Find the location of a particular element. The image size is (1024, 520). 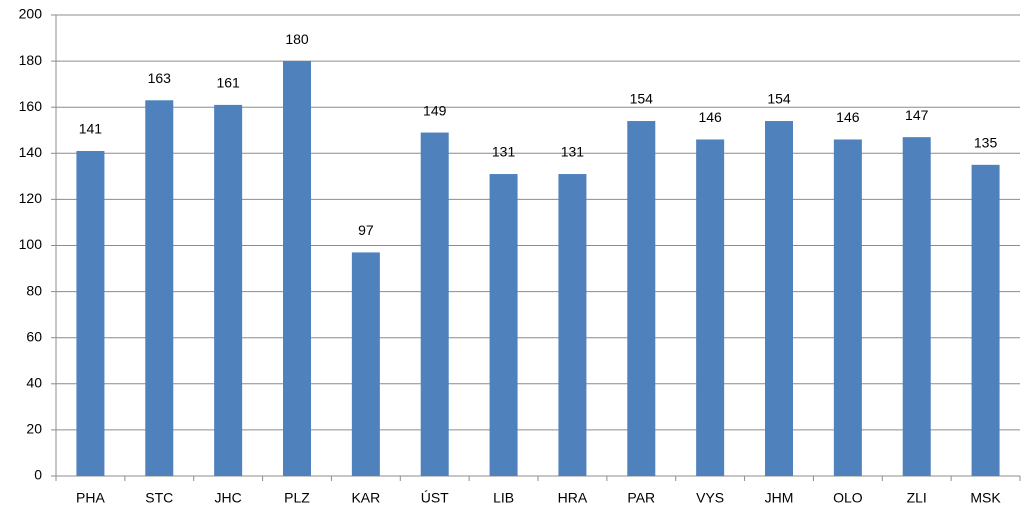

data-label: 135 is located at coordinates (986, 143).